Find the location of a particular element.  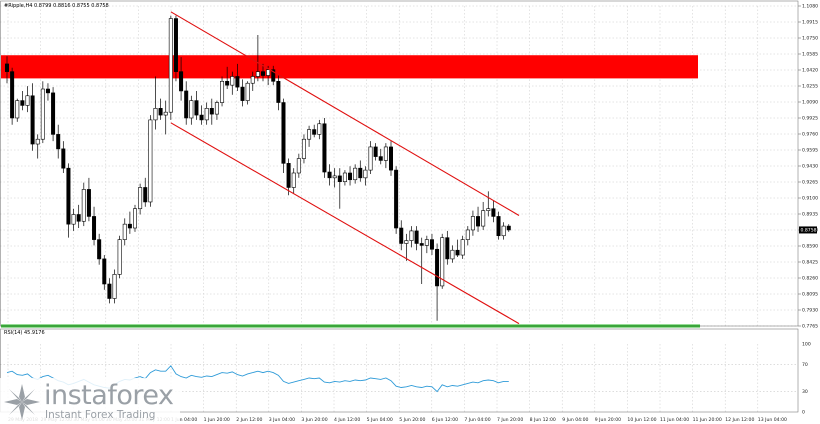

price-tag is located at coordinates (808, 230).